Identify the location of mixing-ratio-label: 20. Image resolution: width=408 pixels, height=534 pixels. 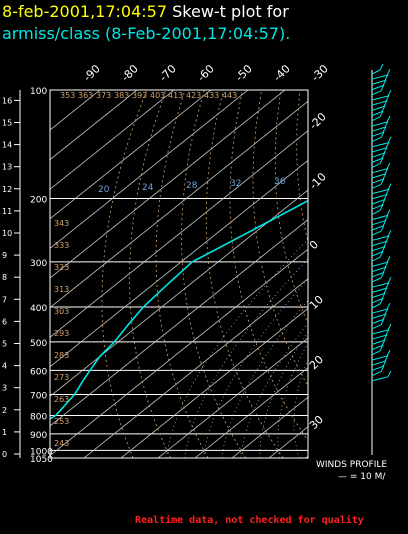
(104, 190).